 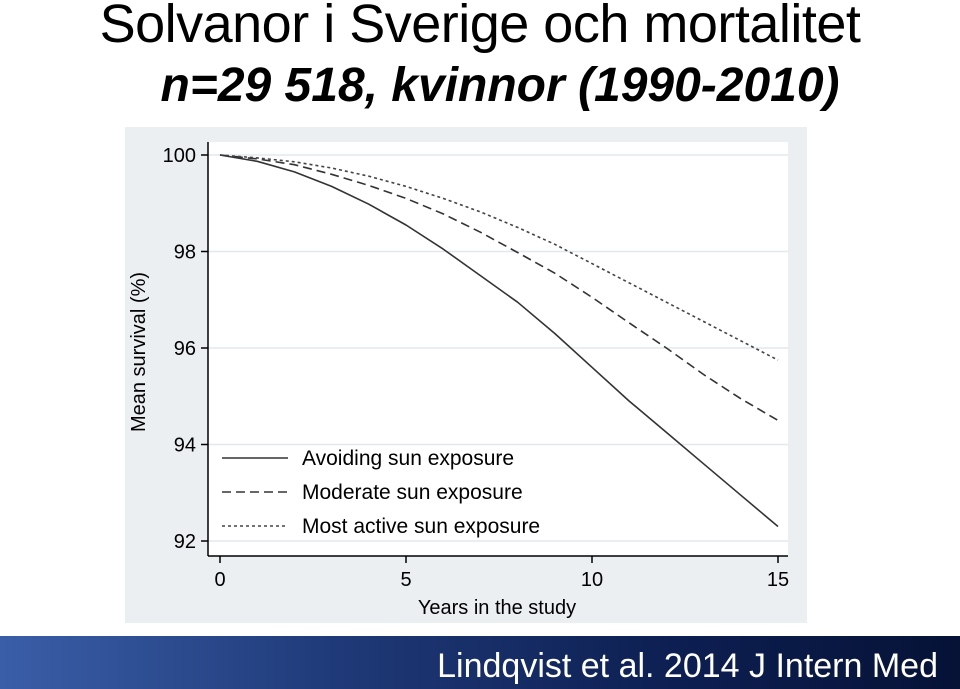 What do you see at coordinates (405, 580) in the screenshot?
I see `x-tick-label-5: 5` at bounding box center [405, 580].